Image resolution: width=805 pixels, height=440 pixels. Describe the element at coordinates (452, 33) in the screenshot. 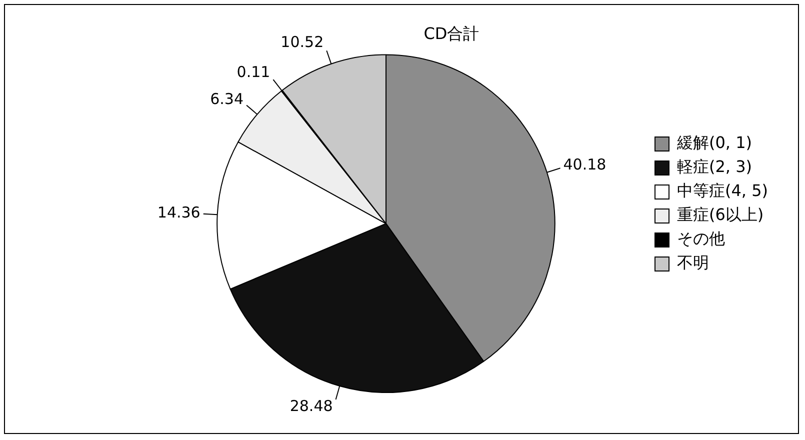

I see `chart-title: CD合計` at that location.